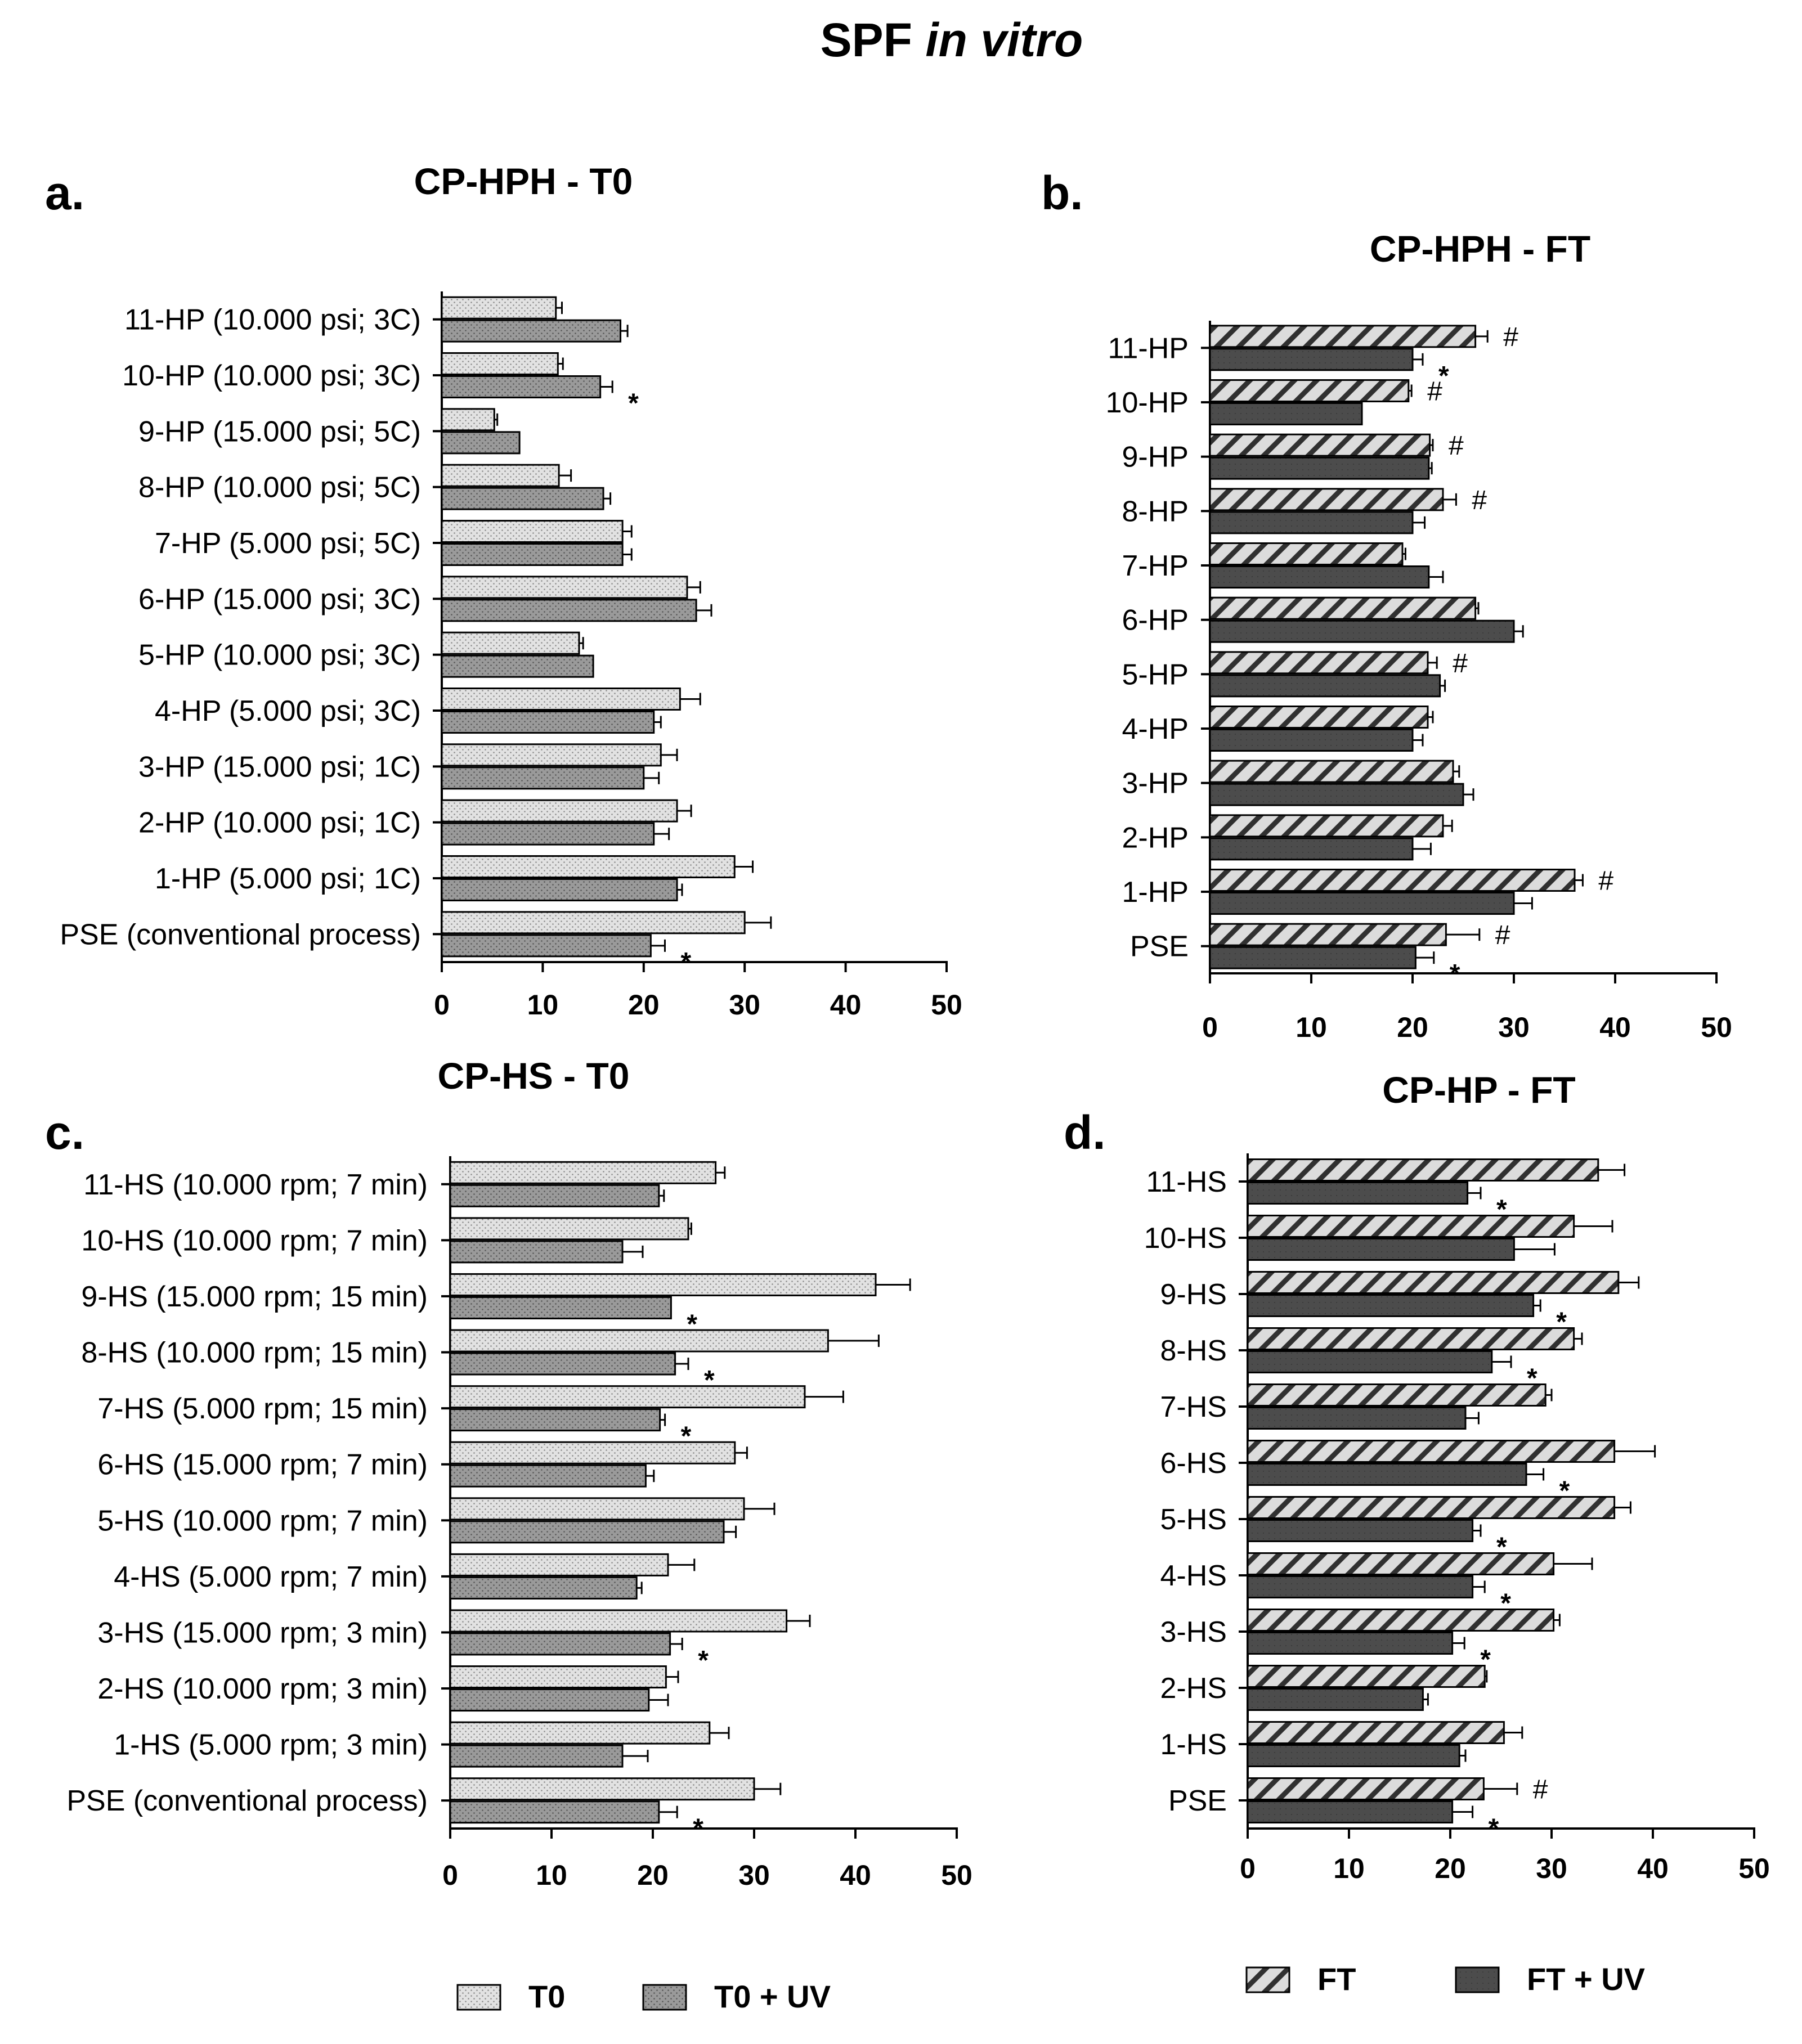  I want to click on category-label: 5-HP (10.000 psi; 3C), so click(279, 656).